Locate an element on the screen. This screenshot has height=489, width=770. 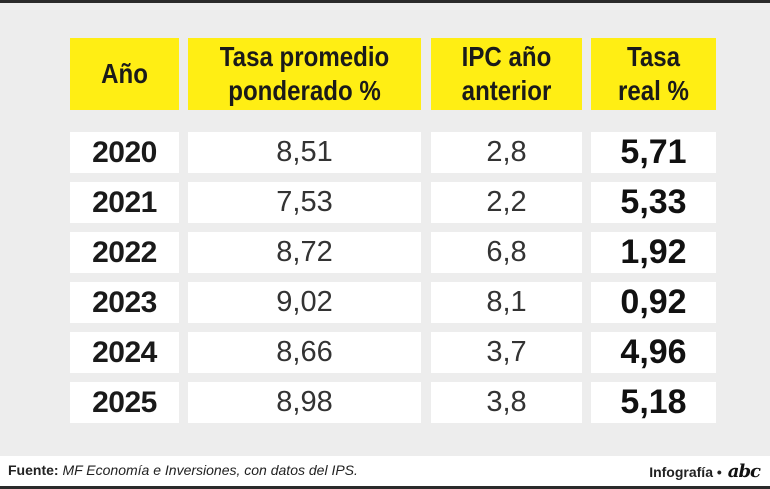
cell-ipc-value: 8,1 is located at coordinates (506, 302).